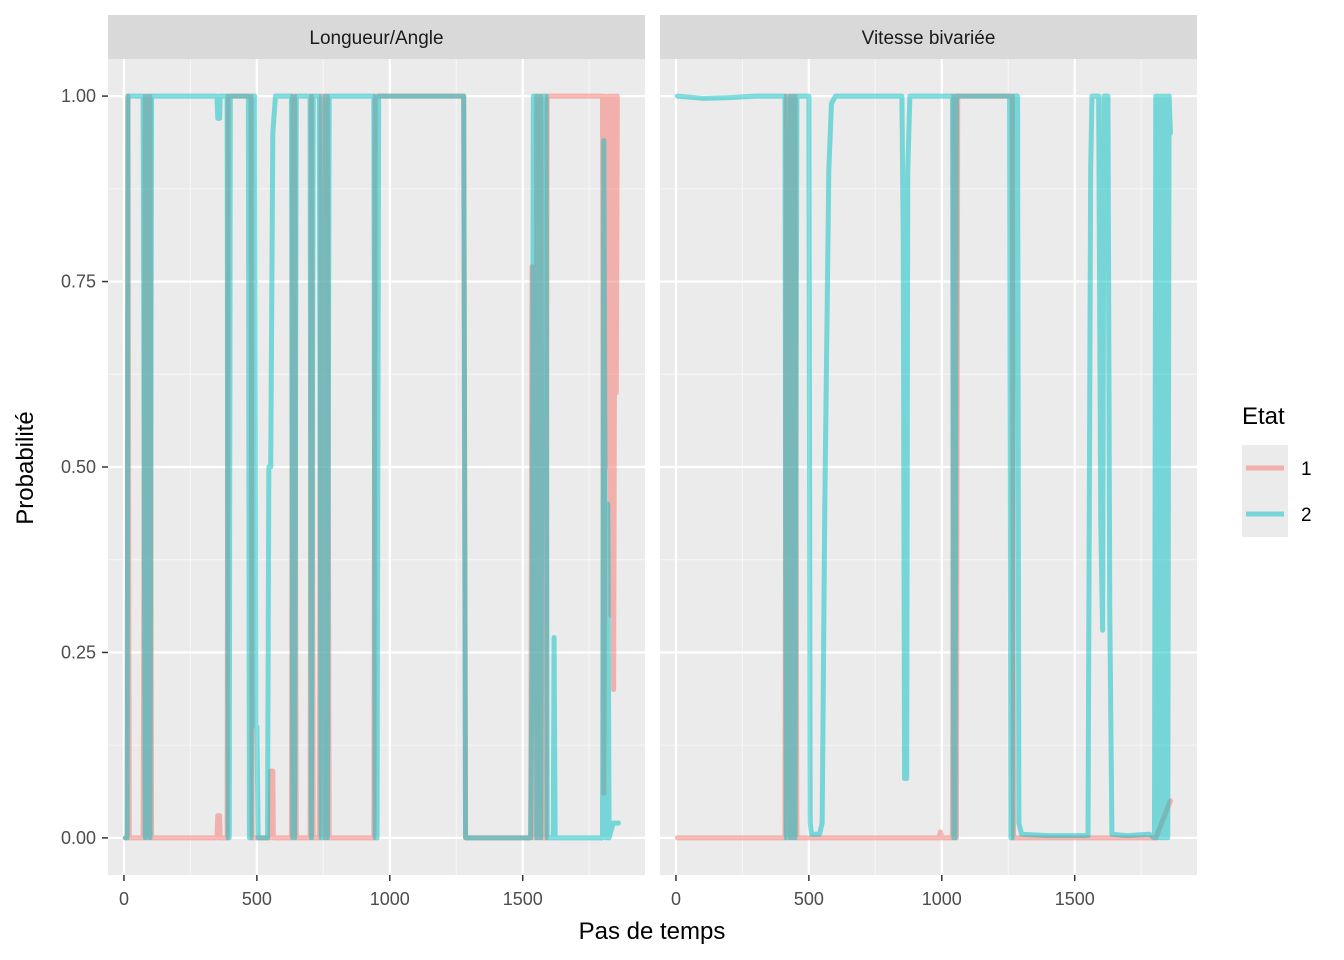 The width and height of the screenshot is (1344, 960). Describe the element at coordinates (652, 931) in the screenshot. I see `x-axis-title: Pas de temps` at that location.